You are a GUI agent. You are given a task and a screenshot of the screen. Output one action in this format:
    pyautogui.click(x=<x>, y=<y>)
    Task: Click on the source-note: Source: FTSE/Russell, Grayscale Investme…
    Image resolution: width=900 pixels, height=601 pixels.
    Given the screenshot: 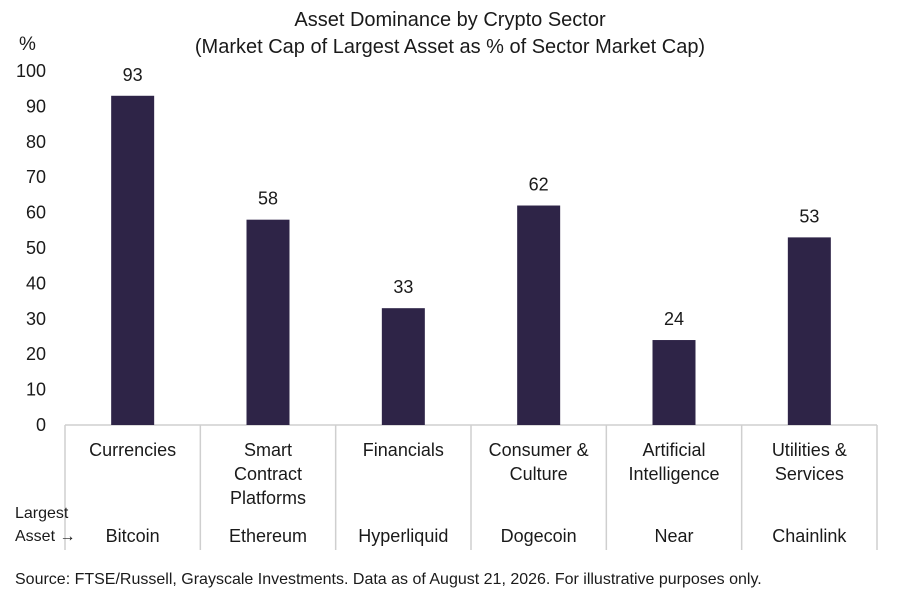 What is the action you would take?
    pyautogui.click(x=388, y=579)
    